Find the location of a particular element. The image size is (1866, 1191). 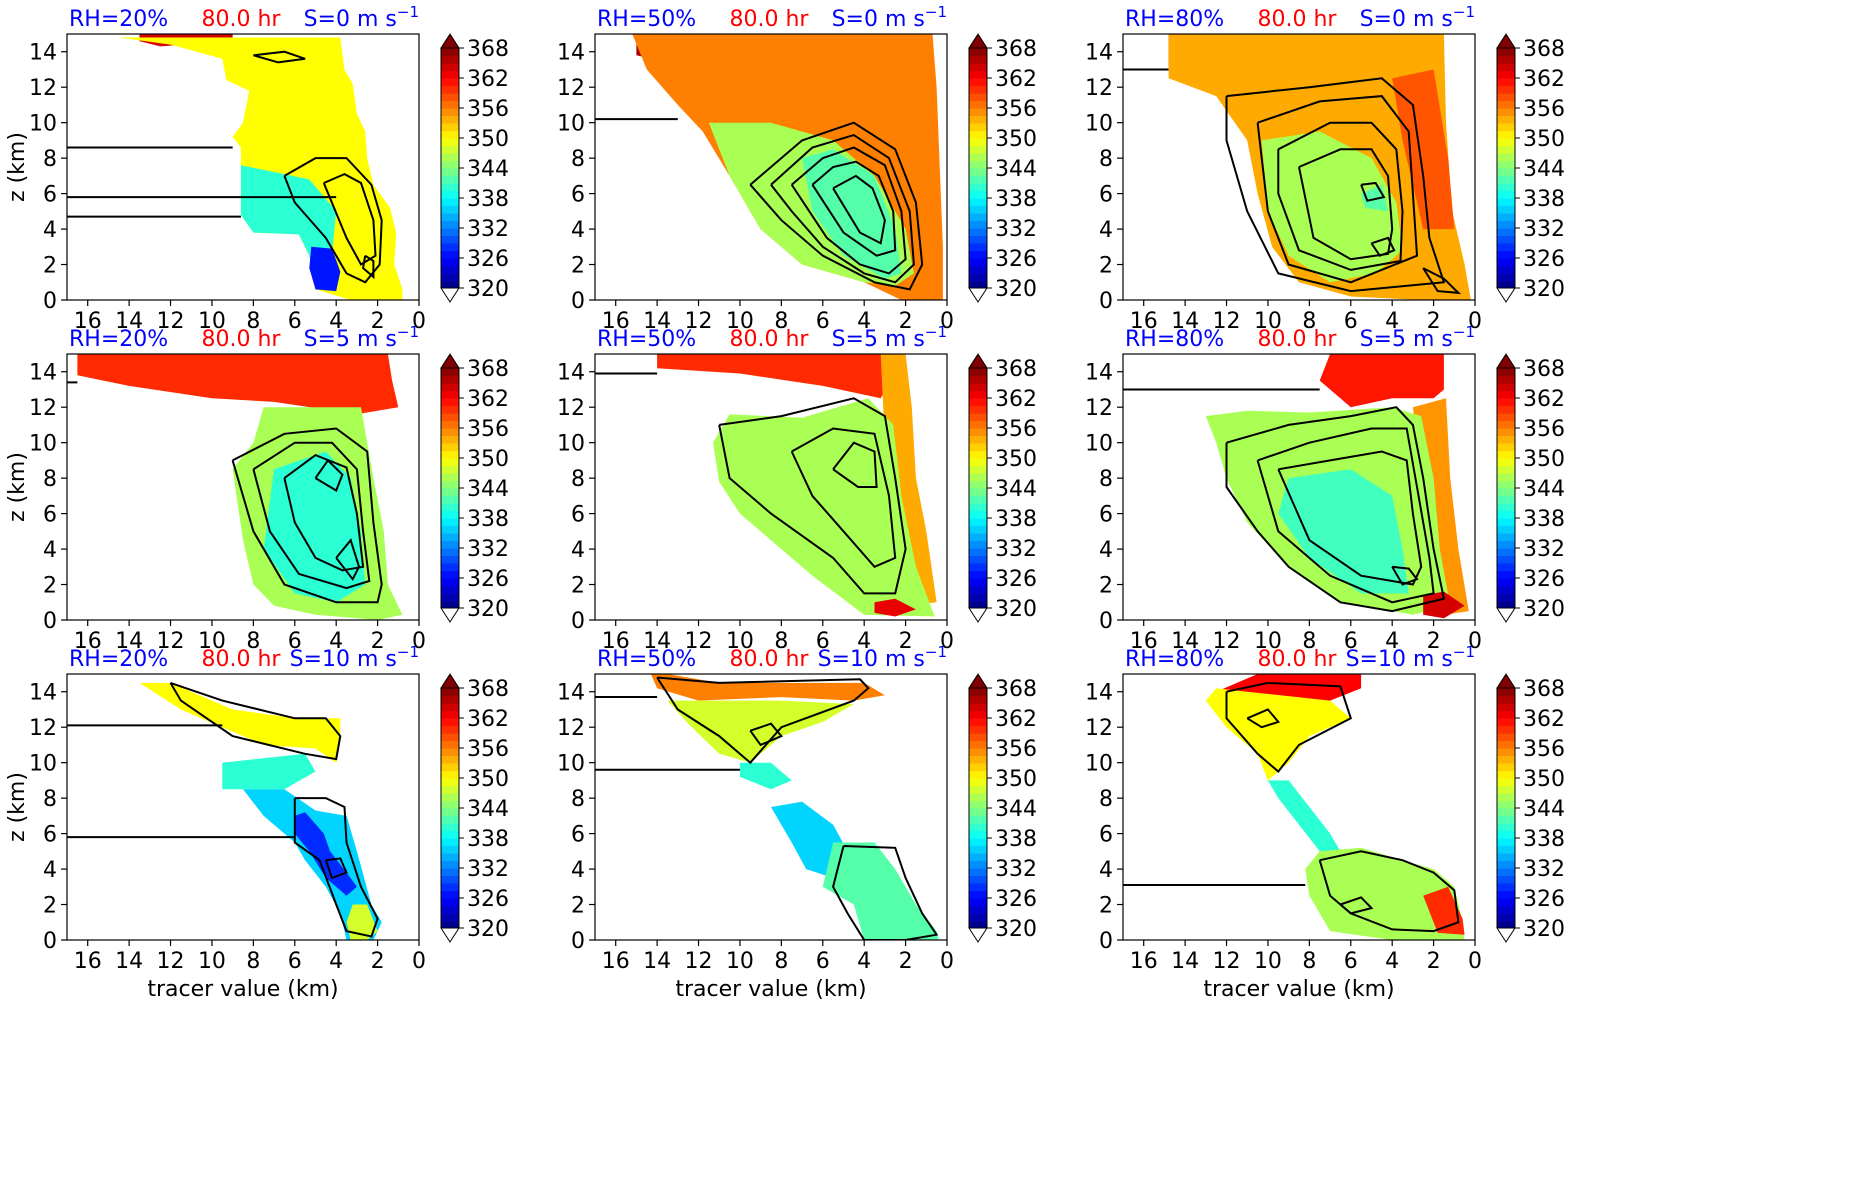

panel-title-shear-main: S=5 m s is located at coordinates (878, 339).